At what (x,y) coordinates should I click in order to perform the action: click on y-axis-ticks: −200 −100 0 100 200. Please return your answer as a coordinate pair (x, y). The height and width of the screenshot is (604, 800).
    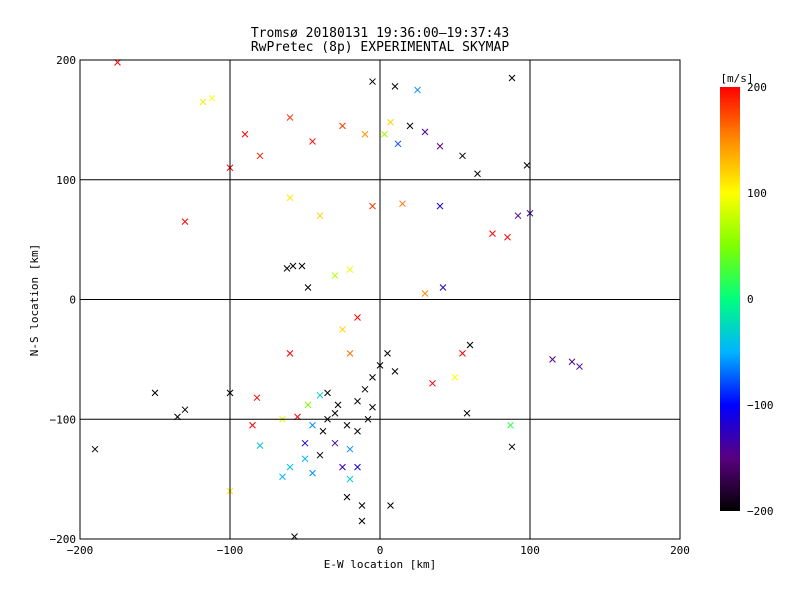
    Looking at the image, I should click on (63, 300).